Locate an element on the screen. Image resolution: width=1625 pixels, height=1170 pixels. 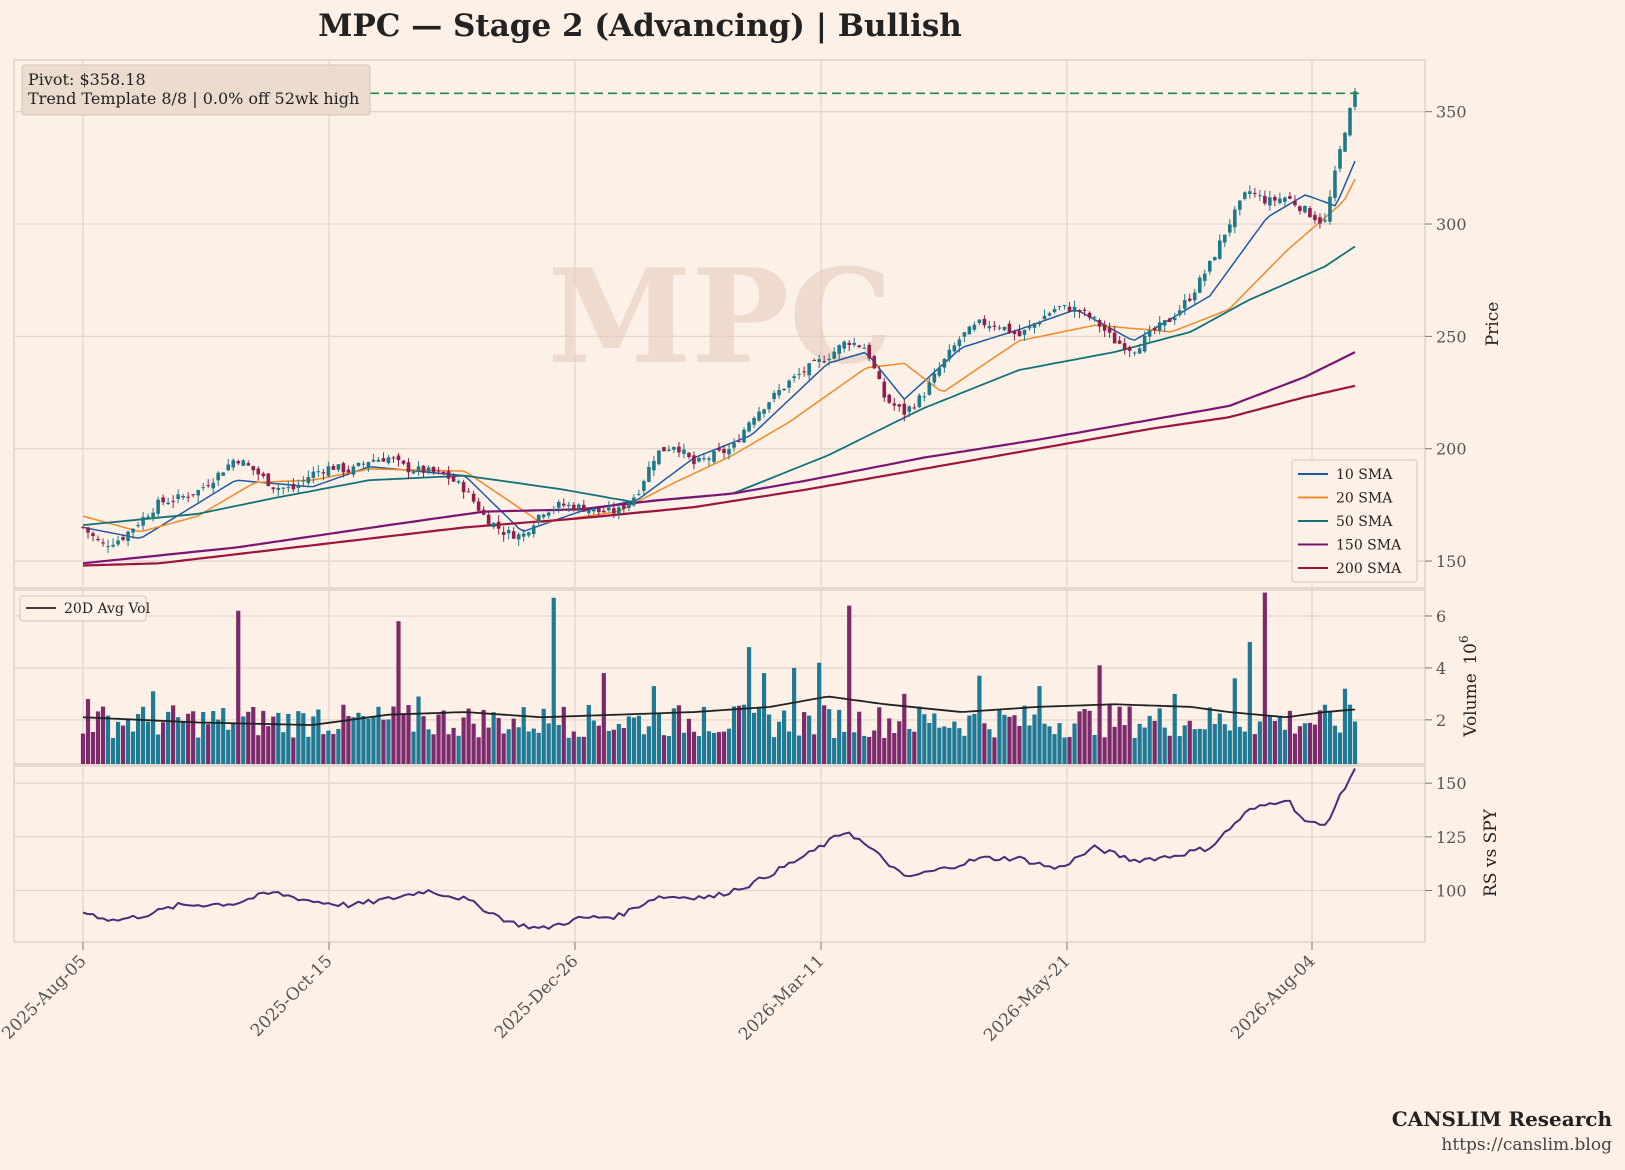
pivot-label: Pivot: $358.18 is located at coordinates (87, 79).